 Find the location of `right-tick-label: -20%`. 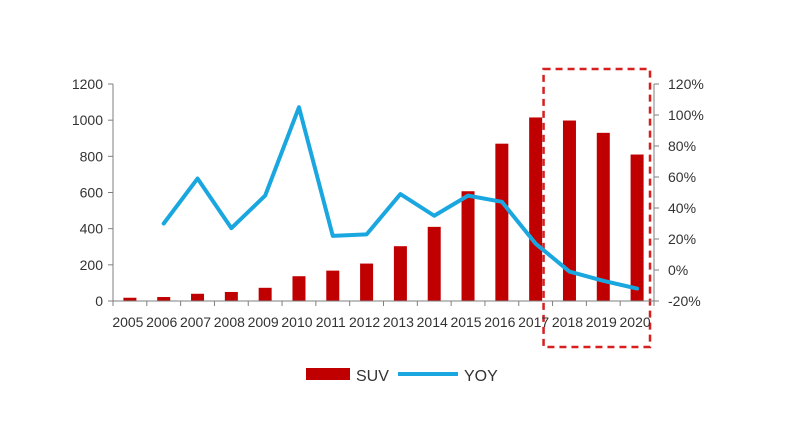

right-tick-label: -20% is located at coordinates (684, 301).